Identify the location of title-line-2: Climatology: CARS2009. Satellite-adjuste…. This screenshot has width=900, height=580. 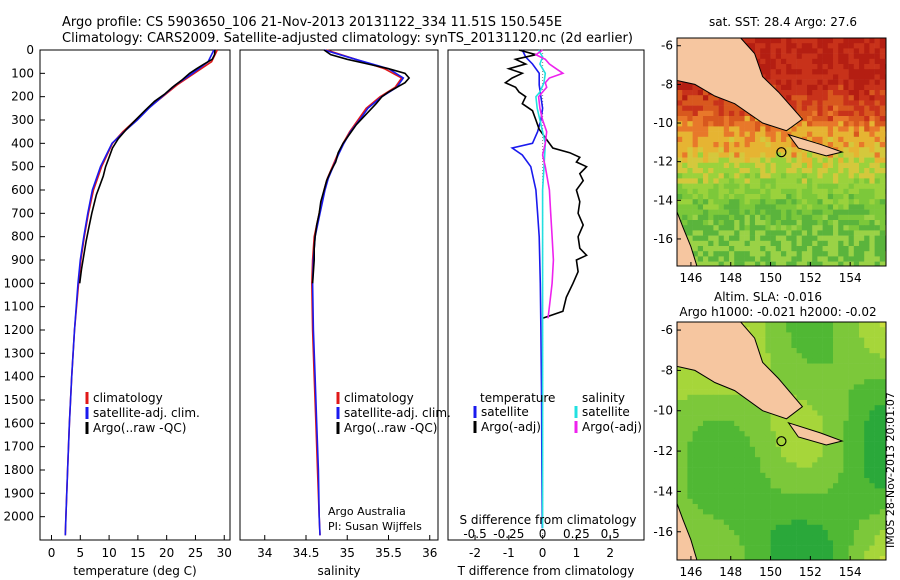
(347, 38).